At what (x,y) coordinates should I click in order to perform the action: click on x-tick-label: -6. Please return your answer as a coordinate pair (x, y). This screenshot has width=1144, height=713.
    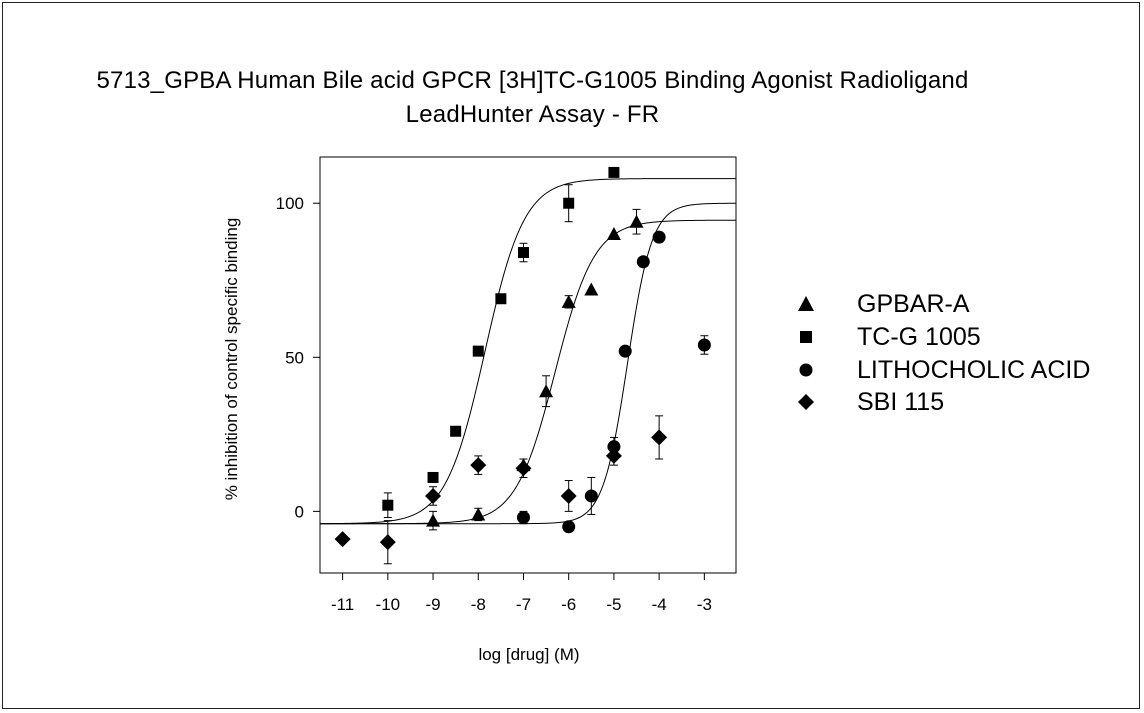
    Looking at the image, I should click on (568, 604).